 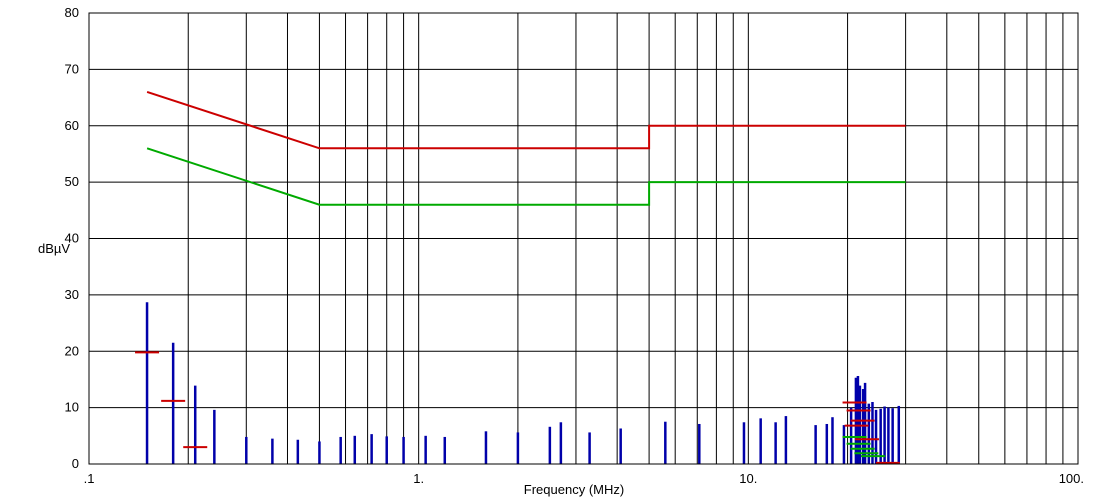 I want to click on y-tick-label: 10, so click(x=72, y=407).